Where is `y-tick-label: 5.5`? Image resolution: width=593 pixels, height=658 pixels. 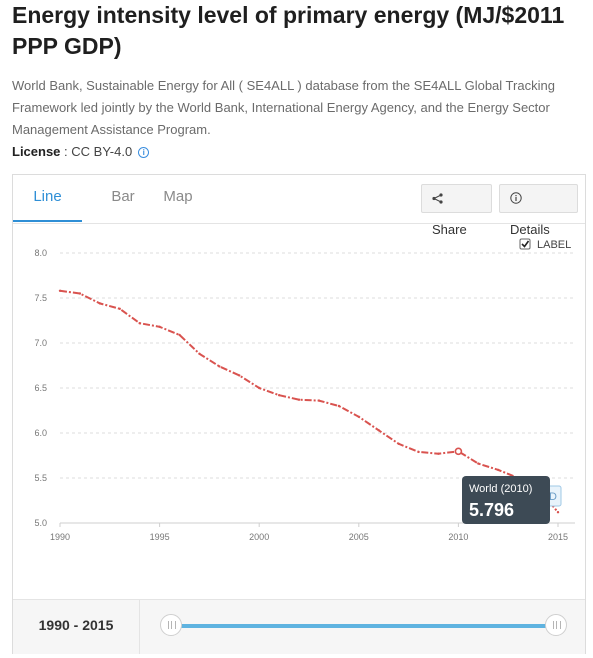
y-tick-label: 5.5 is located at coordinates (40, 478).